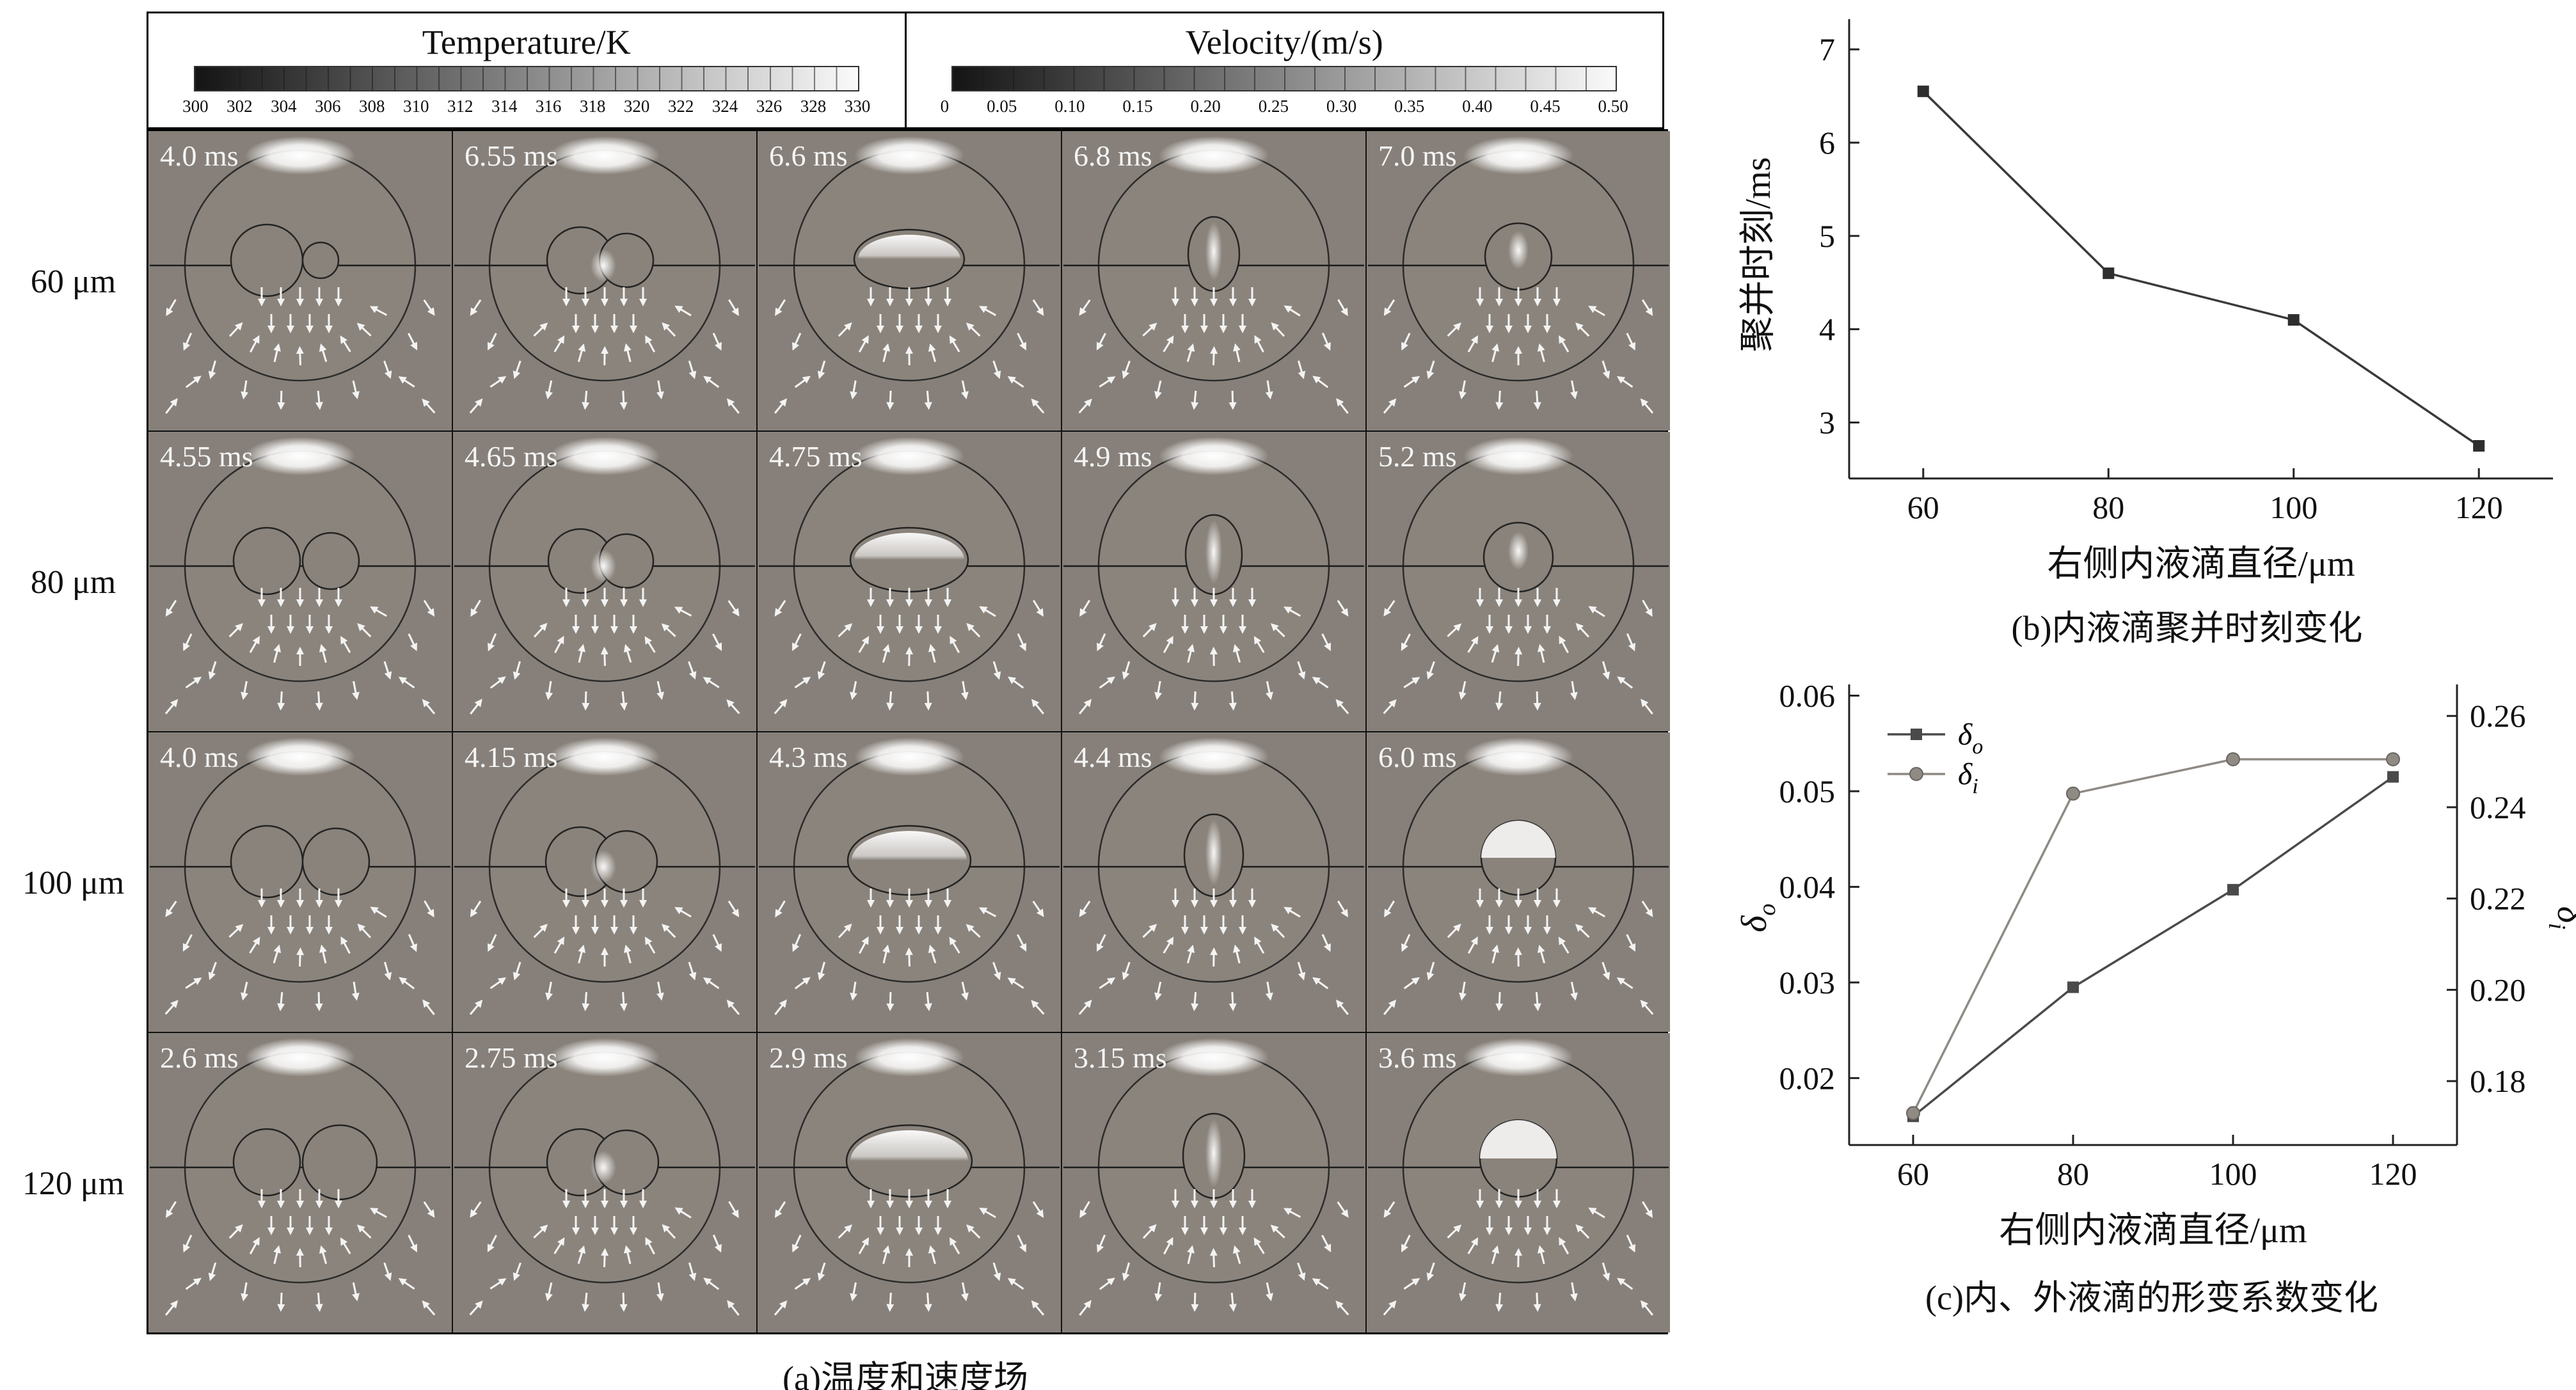  Describe the element at coordinates (512, 1057) in the screenshot. I see `time-label: 2.75 ms` at that location.